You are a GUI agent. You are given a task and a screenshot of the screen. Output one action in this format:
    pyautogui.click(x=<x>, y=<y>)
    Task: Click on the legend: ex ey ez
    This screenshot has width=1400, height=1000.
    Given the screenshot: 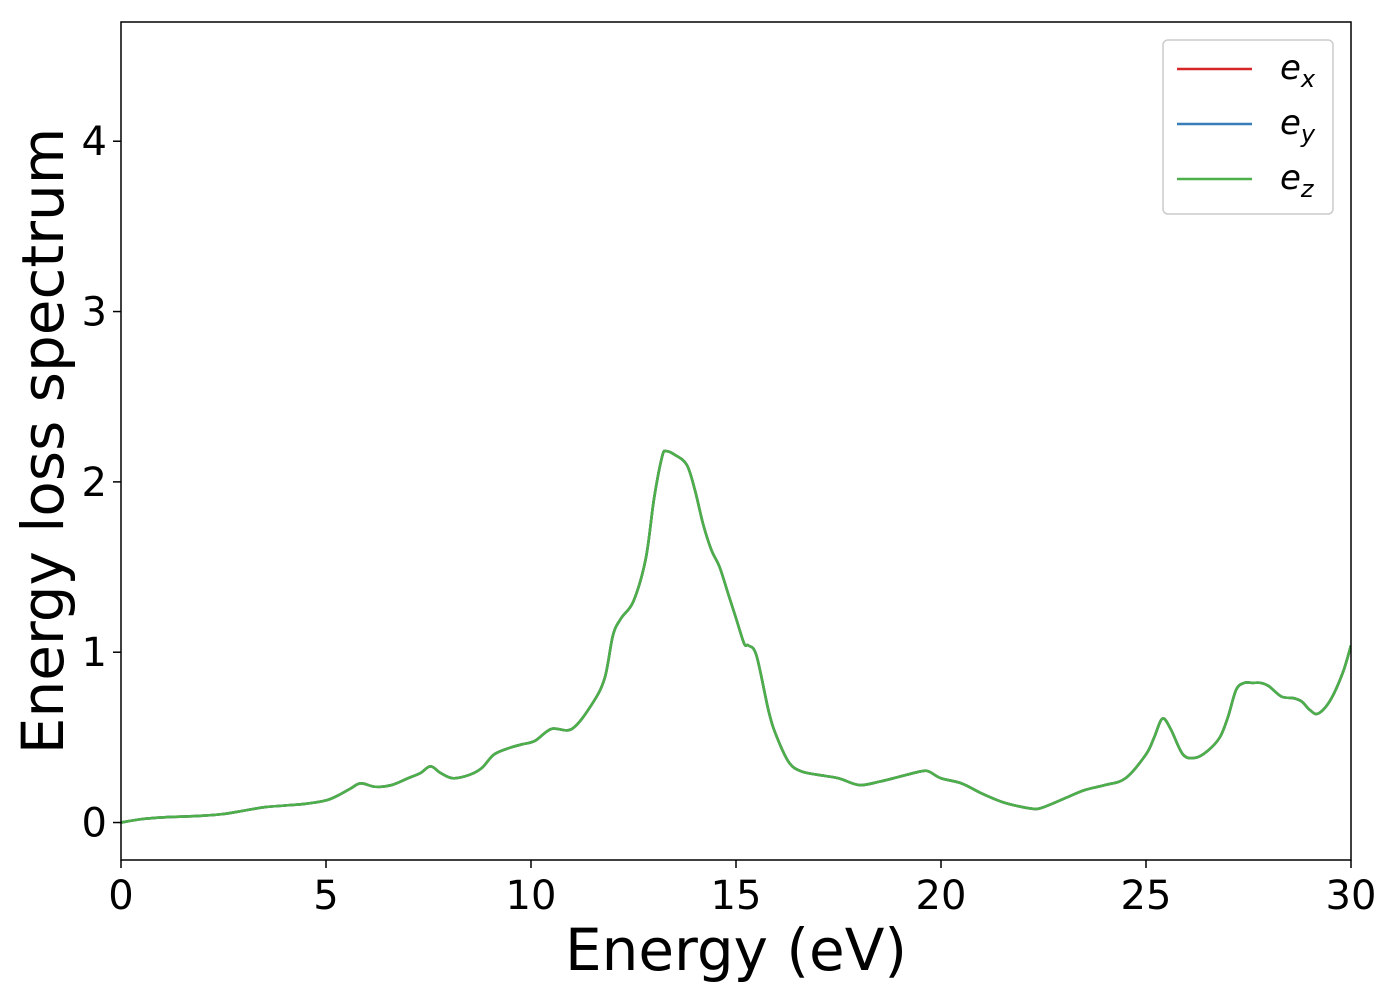 What is the action you would take?
    pyautogui.click(x=1248, y=127)
    